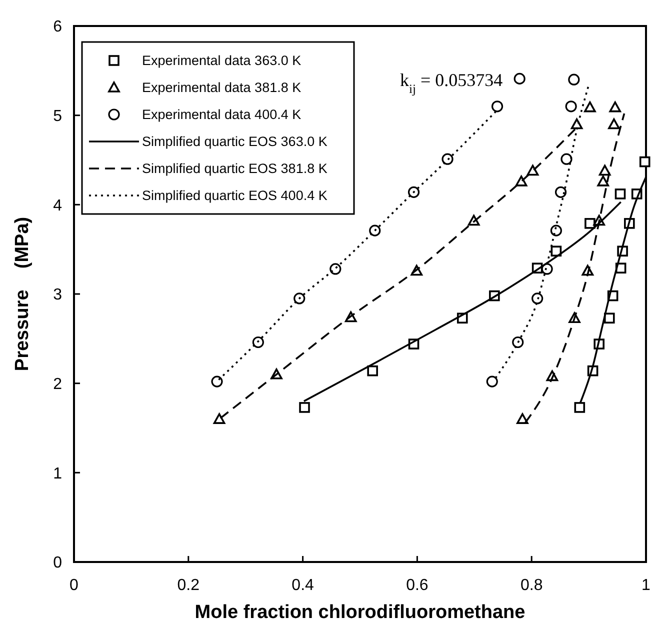  Describe the element at coordinates (235, 196) in the screenshot. I see `legend-label: Simplified quartic EOS 400.4 K` at that location.